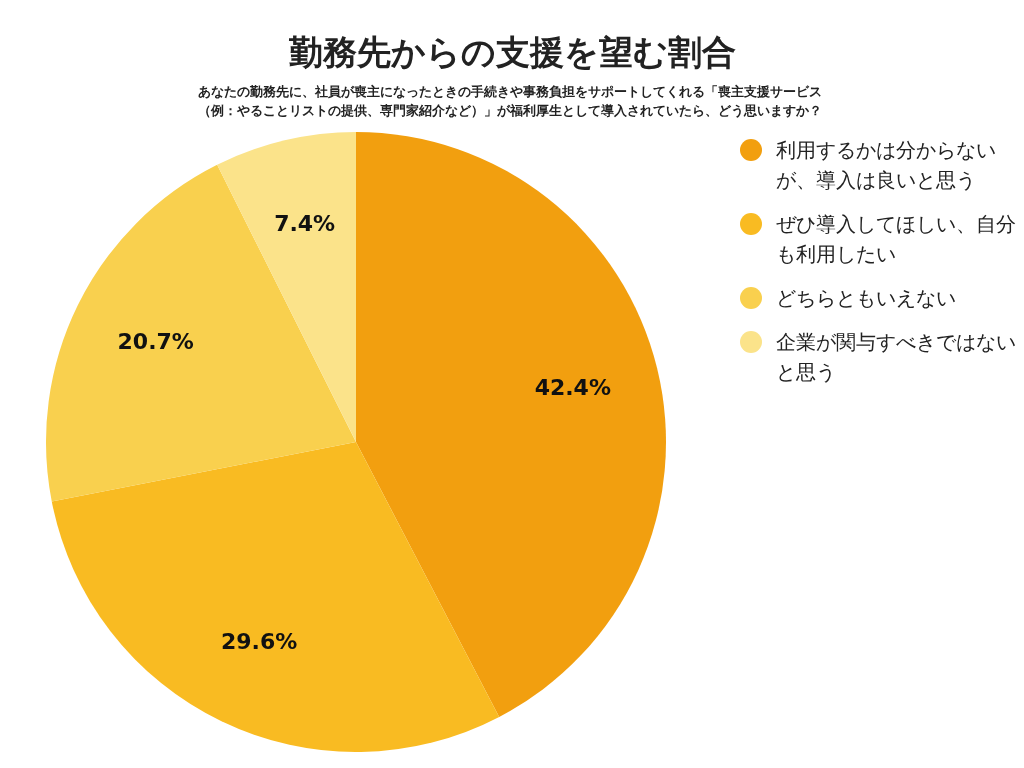 The width and height of the screenshot is (1024, 768). What do you see at coordinates (512, 52) in the screenshot?
I see `chart-title: 勤務先からの支援を望む割合` at bounding box center [512, 52].